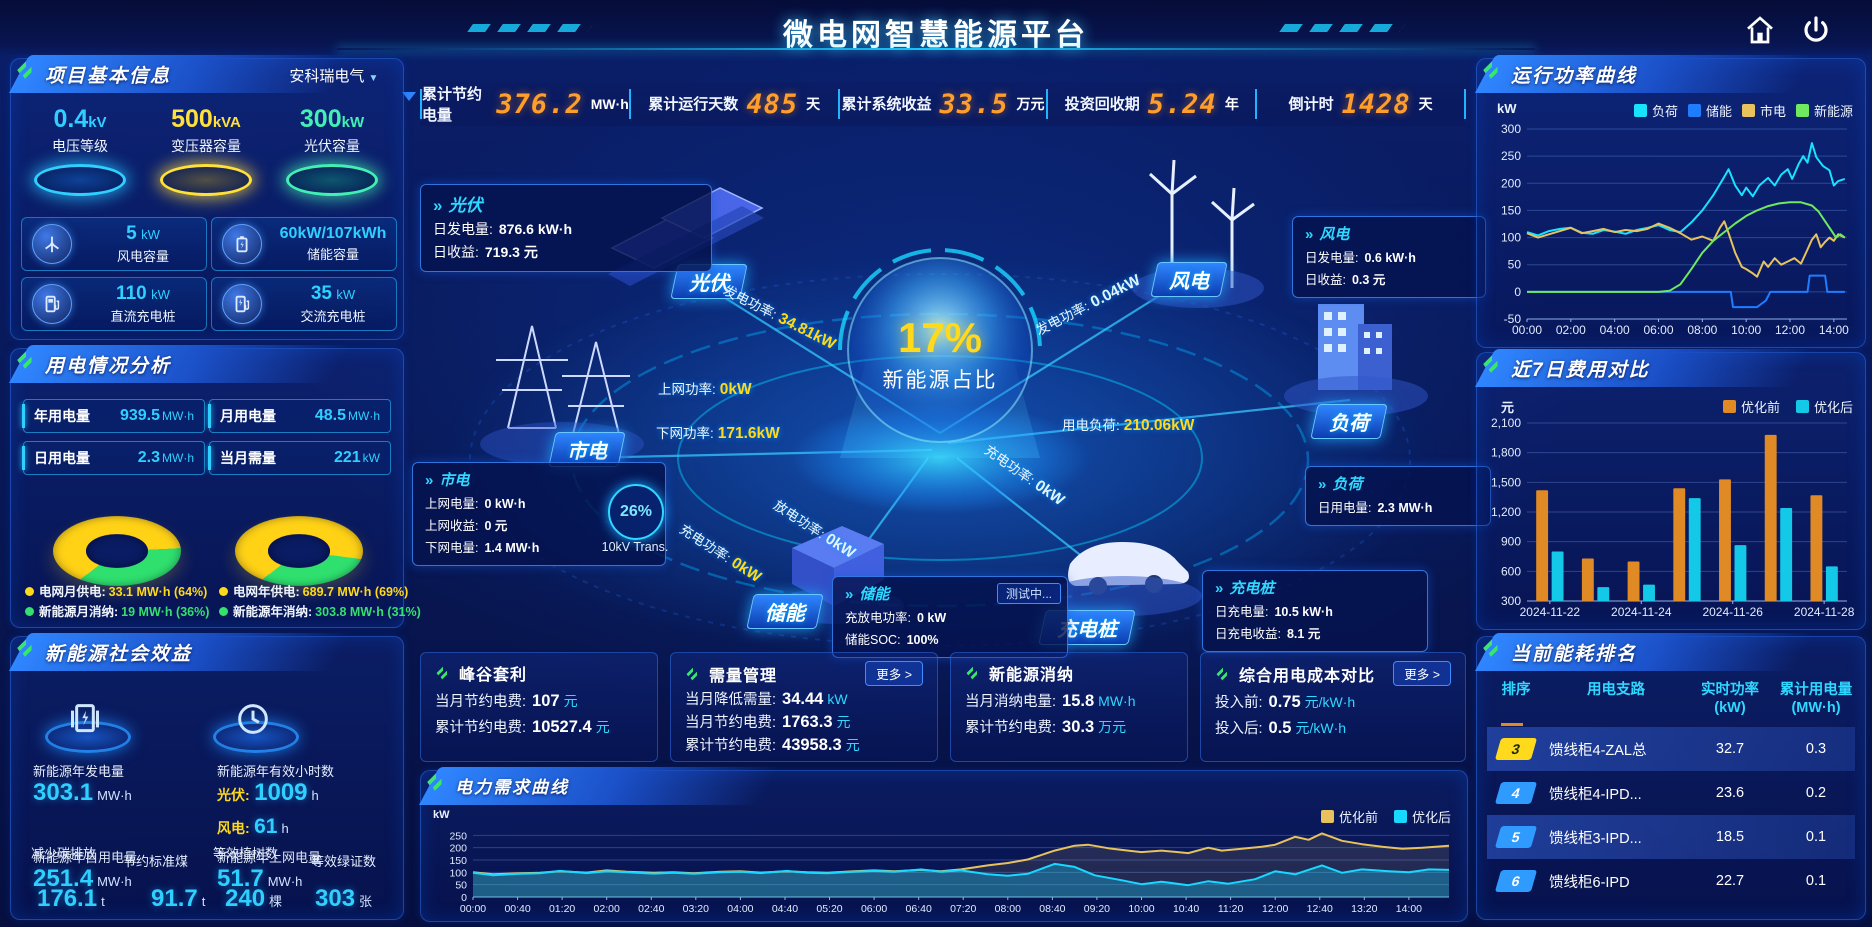 This screenshot has width=1872, height=927. I want to click on legend-grid-month: 电网月供电: 33.1 MW·h (64%), so click(116, 590).